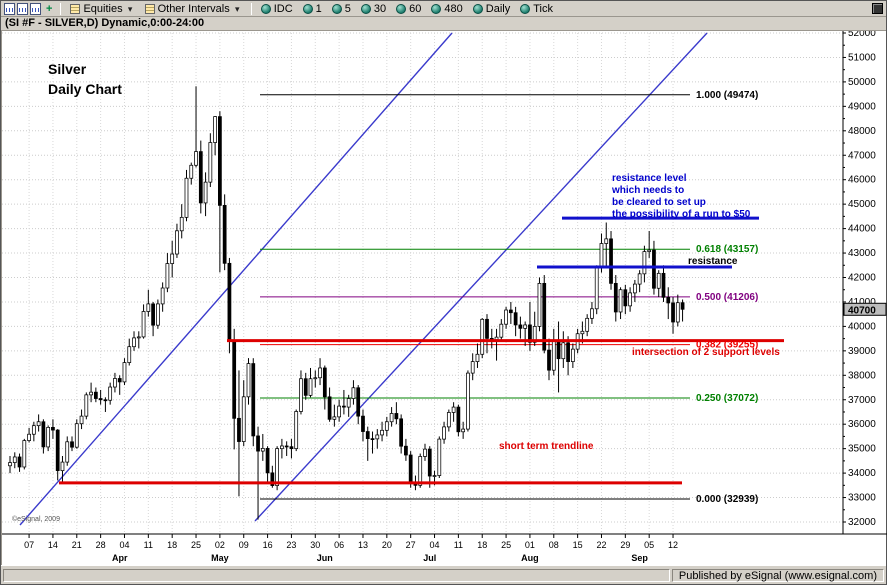 The height and width of the screenshot is (585, 887). What do you see at coordinates (347, 8) in the screenshot?
I see `interval-label: 5` at bounding box center [347, 8].